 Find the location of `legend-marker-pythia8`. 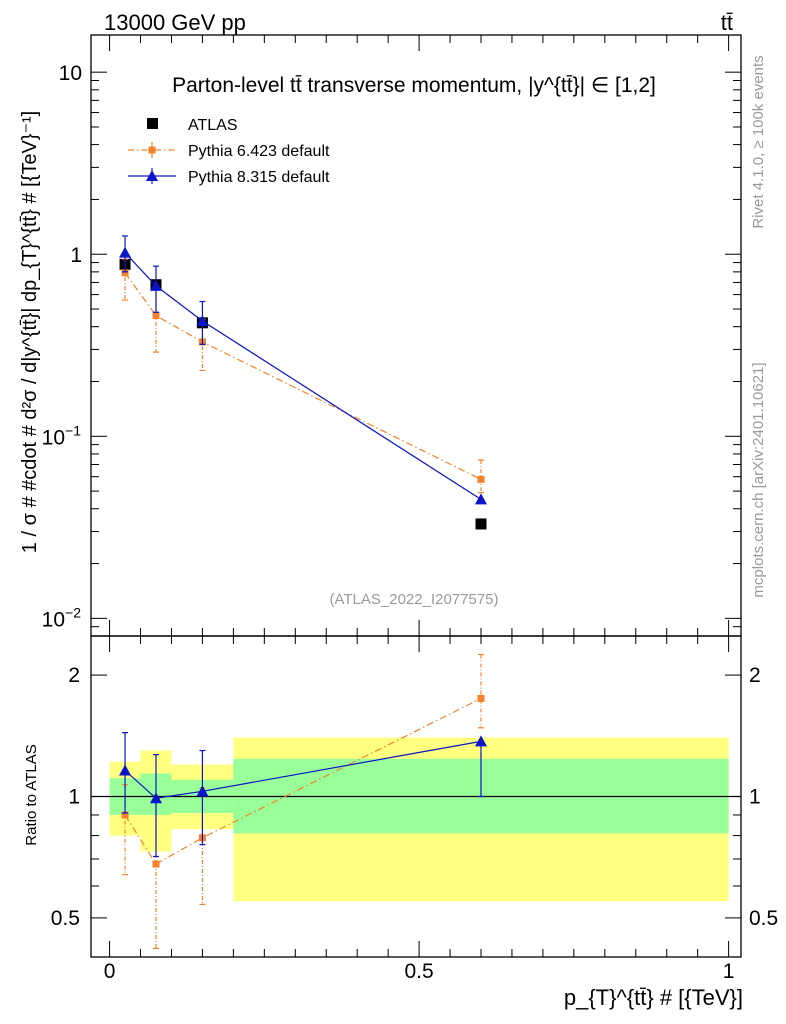

legend-marker-pythia8 is located at coordinates (152, 175).